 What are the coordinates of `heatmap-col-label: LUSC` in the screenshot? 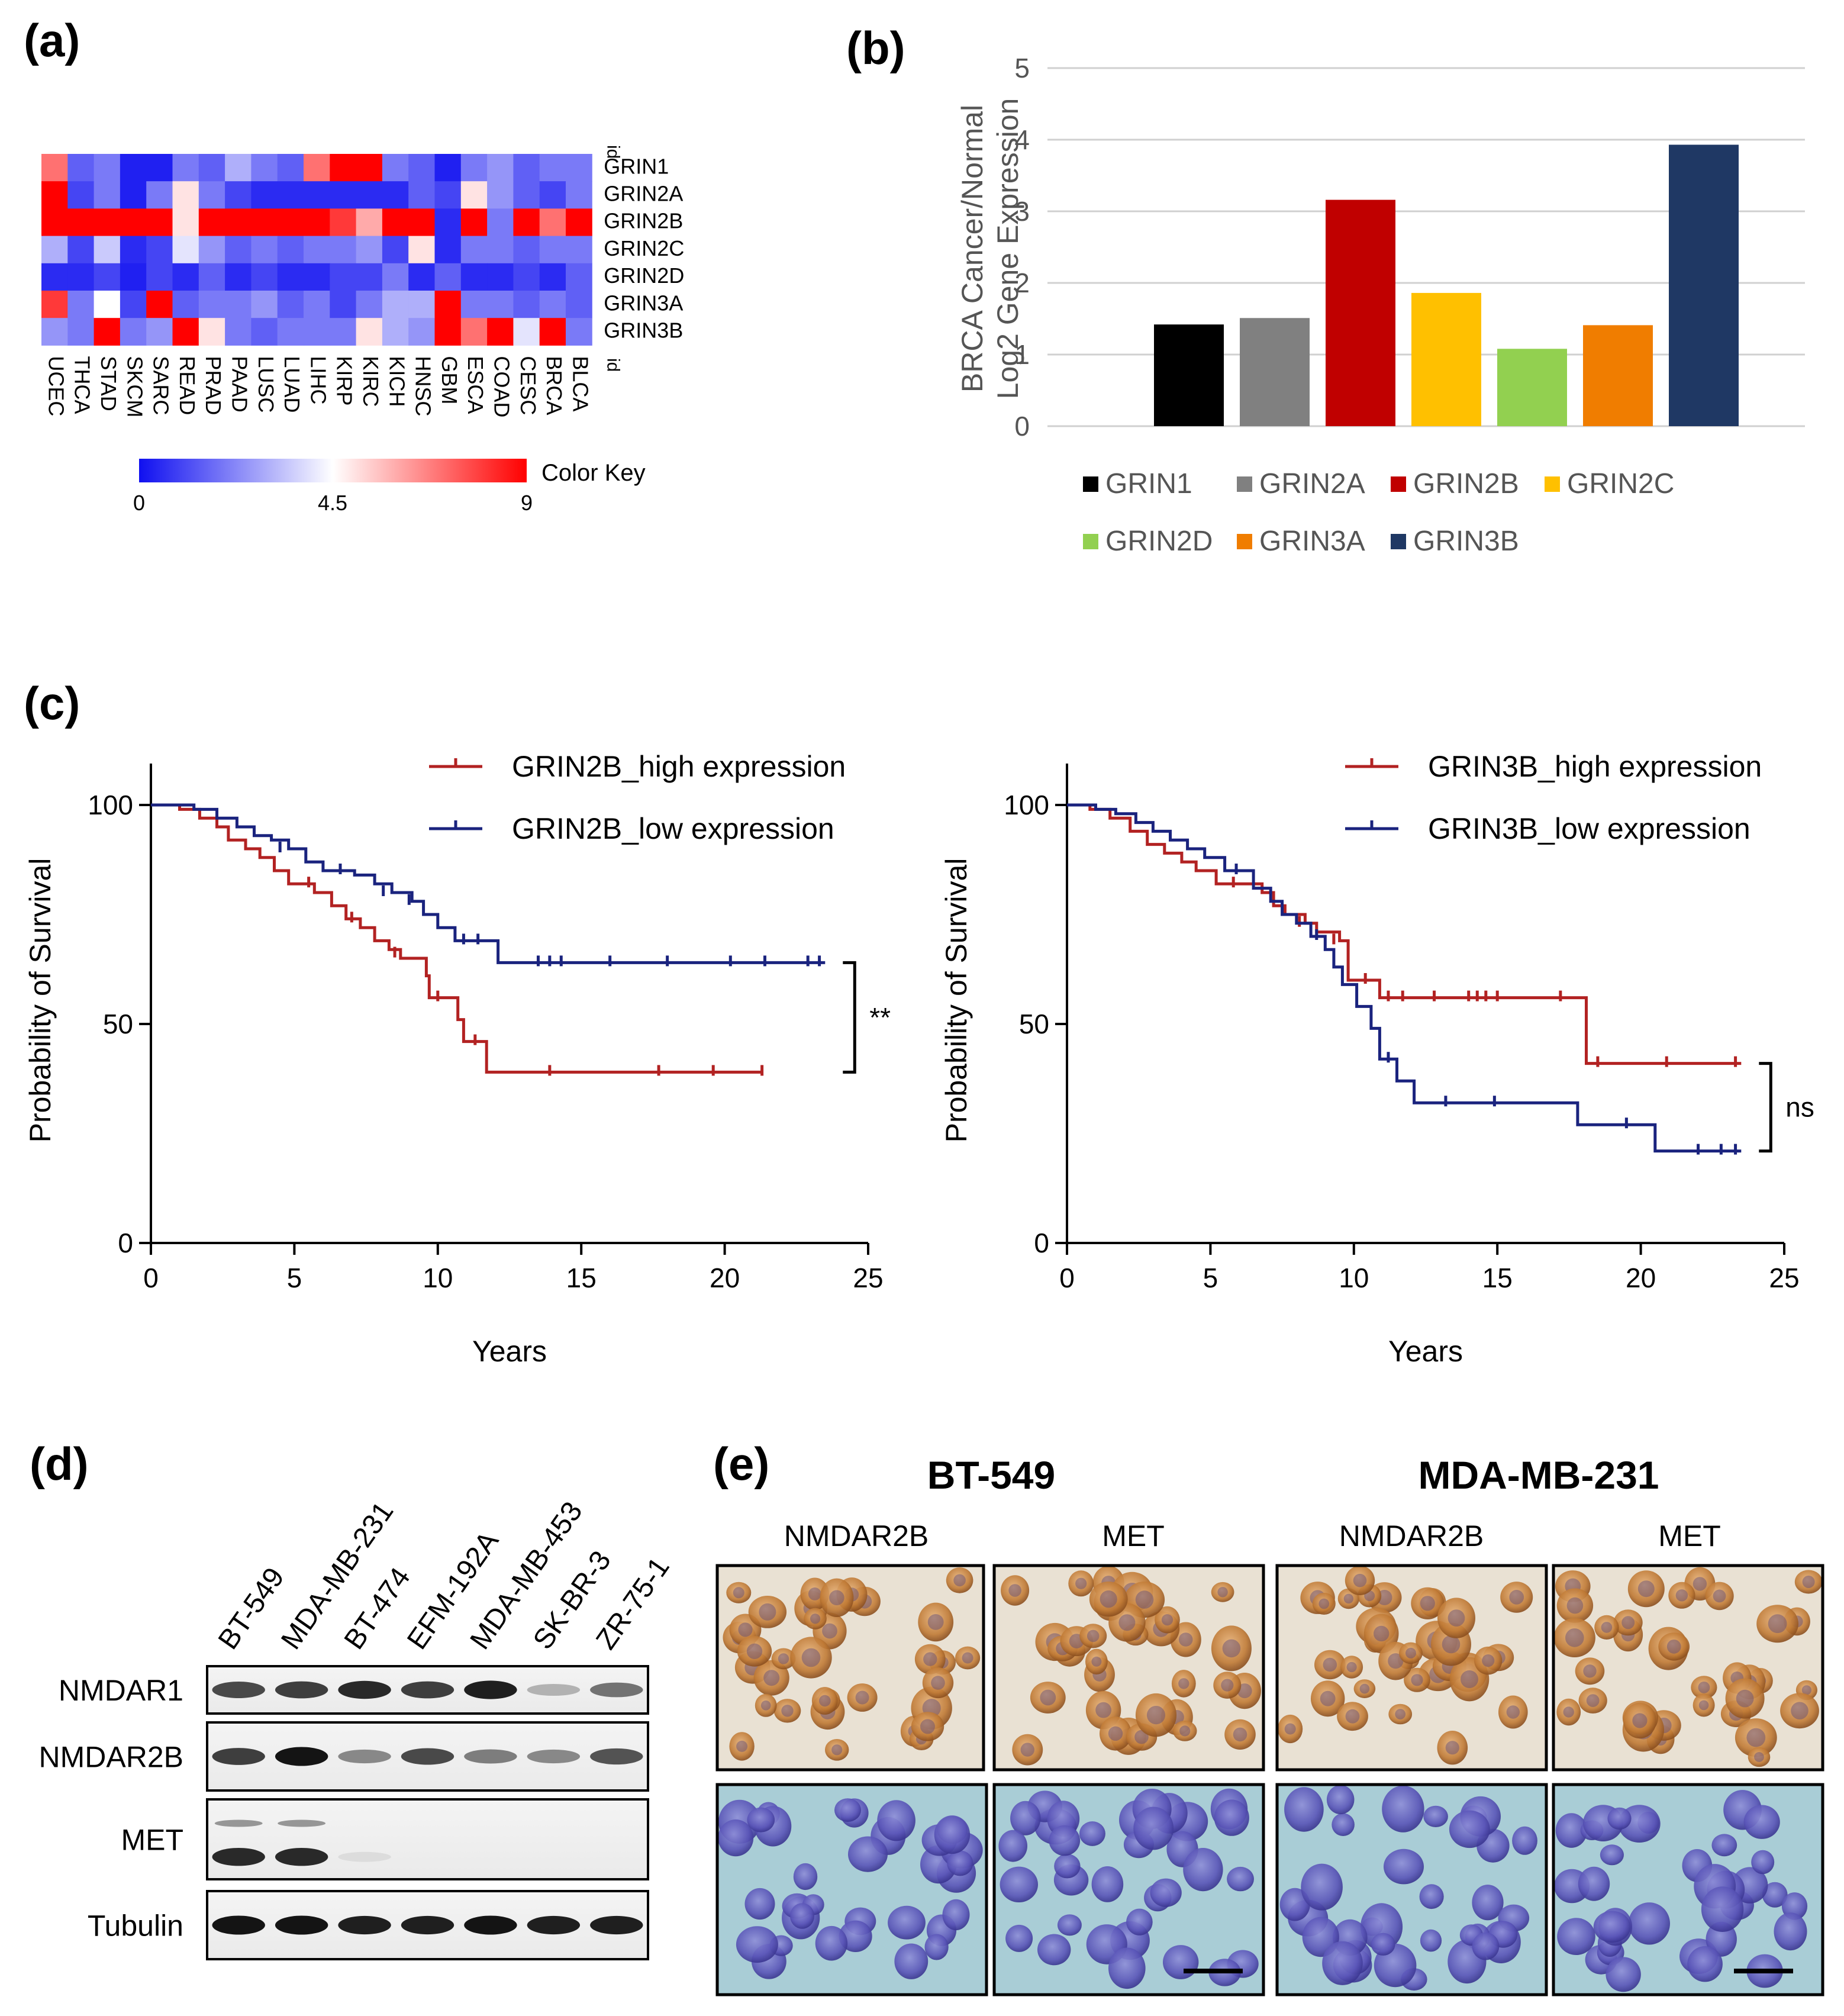 It's located at (266, 384).